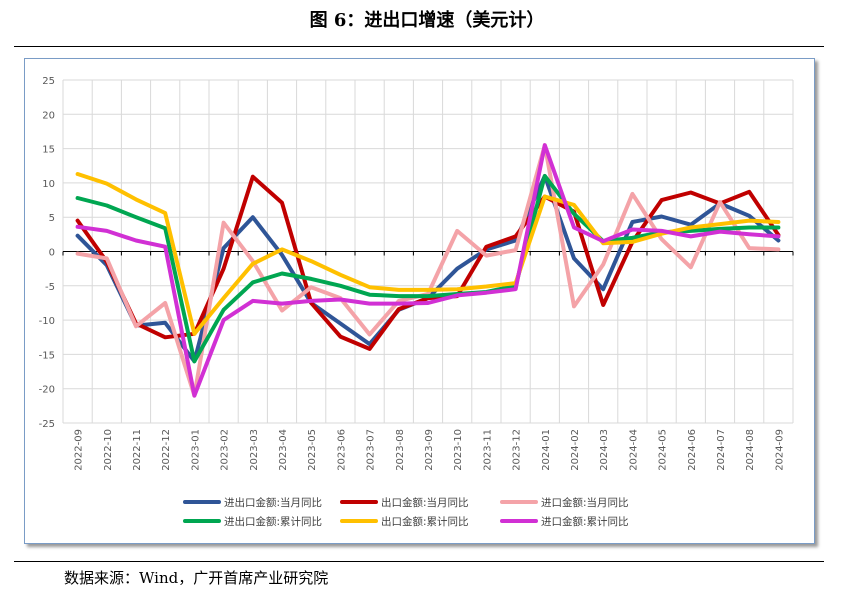 The image size is (854, 591). Describe the element at coordinates (47, 390) in the screenshot. I see `y-tick-label: -20` at that location.